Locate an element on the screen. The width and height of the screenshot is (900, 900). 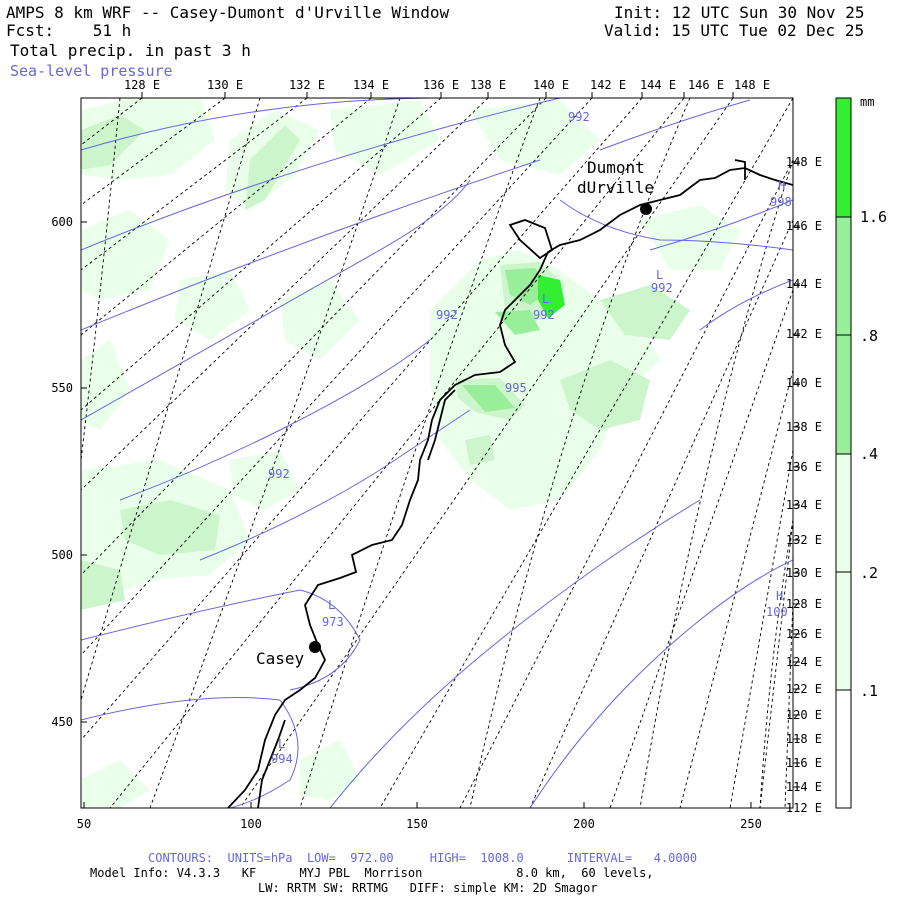
field-precip-label: Total precip. in past 3 h is located at coordinates (130, 50).